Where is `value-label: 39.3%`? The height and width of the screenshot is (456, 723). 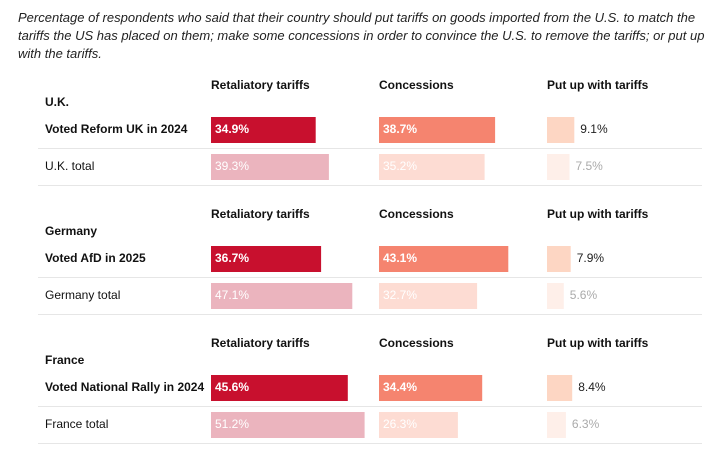
value-label: 39.3% is located at coordinates (232, 166).